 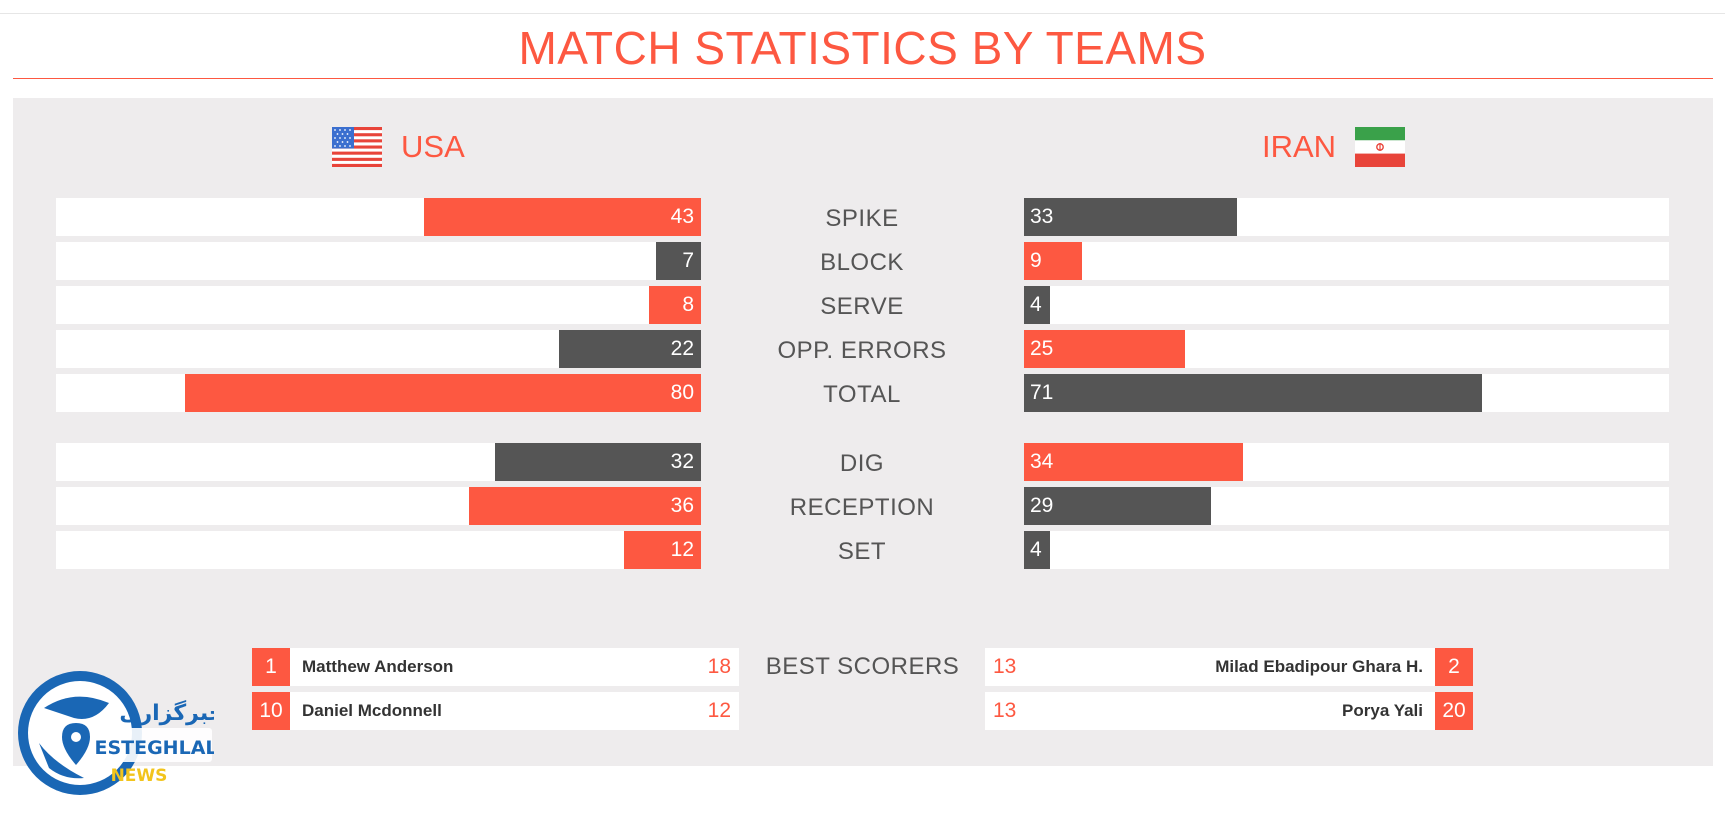 What do you see at coordinates (862, 463) in the screenshot?
I see `stat-label: DIG` at bounding box center [862, 463].